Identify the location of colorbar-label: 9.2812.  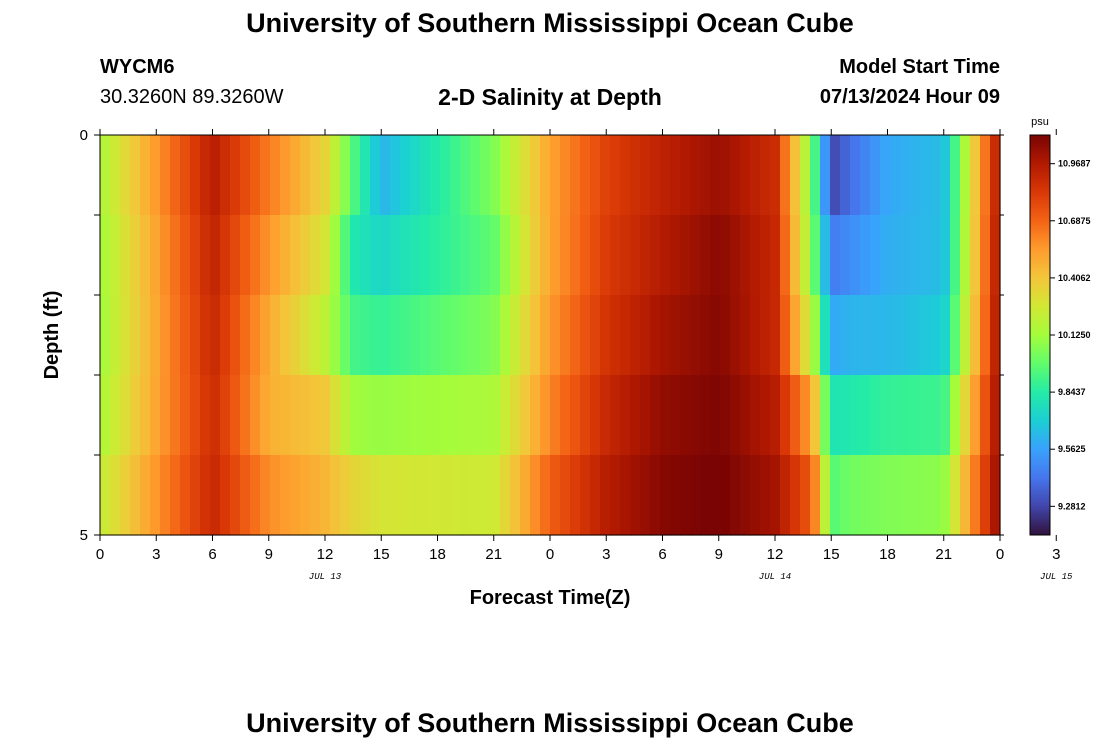
(1072, 506).